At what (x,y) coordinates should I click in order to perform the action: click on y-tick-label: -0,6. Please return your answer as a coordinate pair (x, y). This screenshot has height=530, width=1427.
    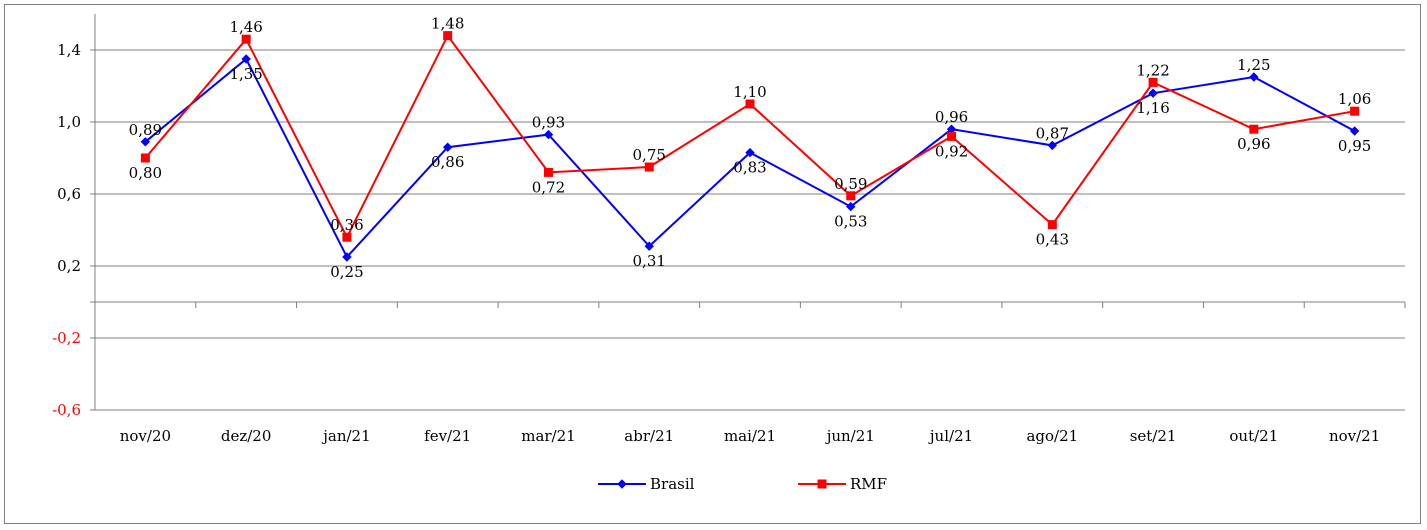
    Looking at the image, I should click on (66, 410).